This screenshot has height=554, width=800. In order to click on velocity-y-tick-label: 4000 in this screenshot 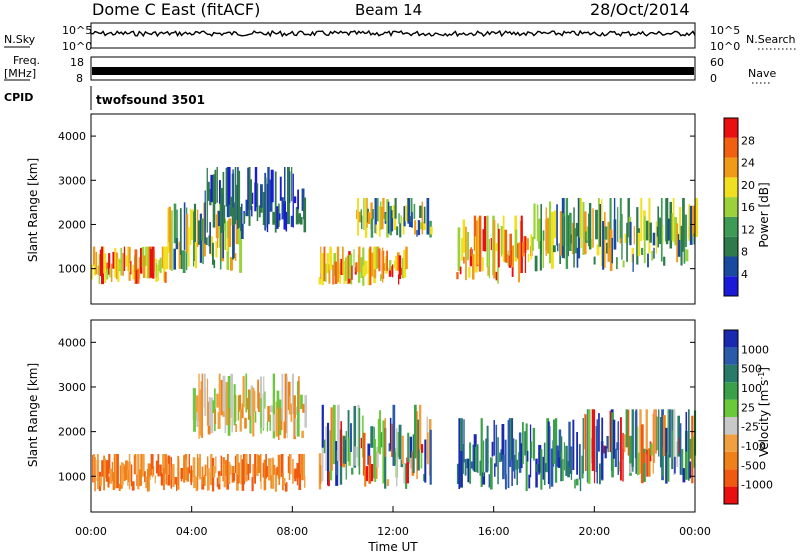, I will do `click(72, 342)`.